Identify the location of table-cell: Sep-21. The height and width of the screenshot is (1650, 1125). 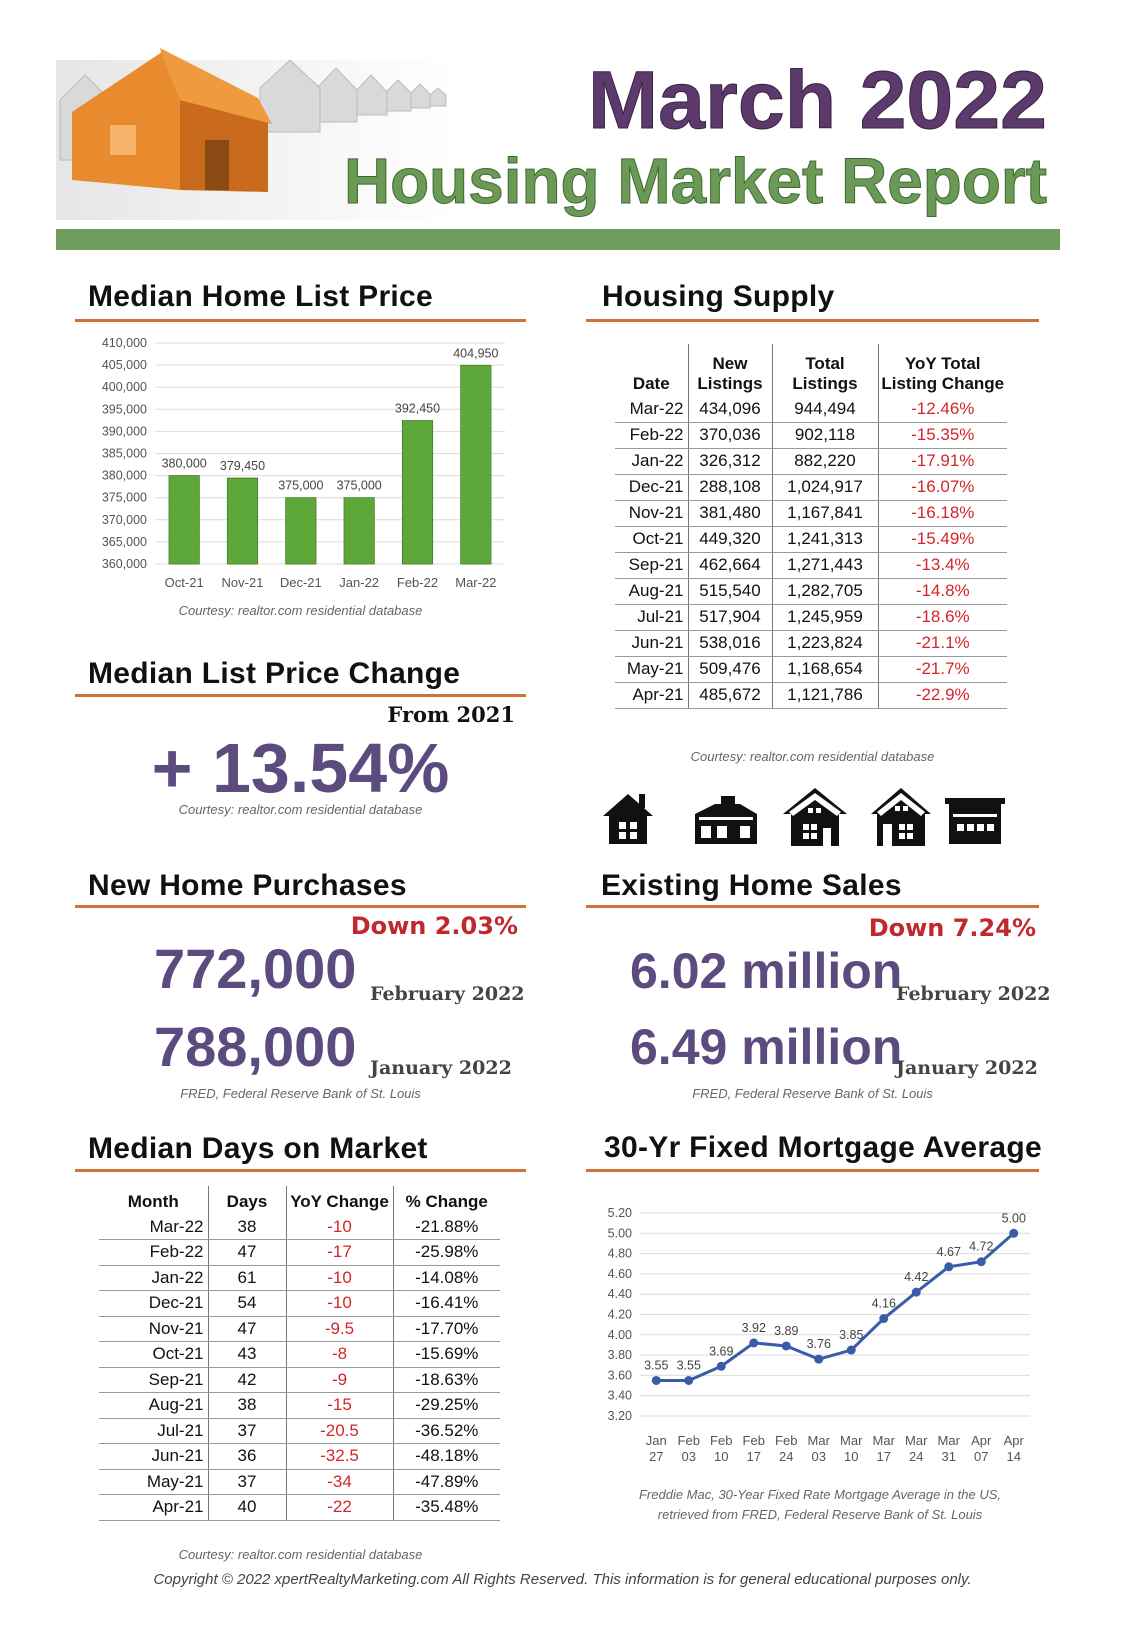
(153, 1380).